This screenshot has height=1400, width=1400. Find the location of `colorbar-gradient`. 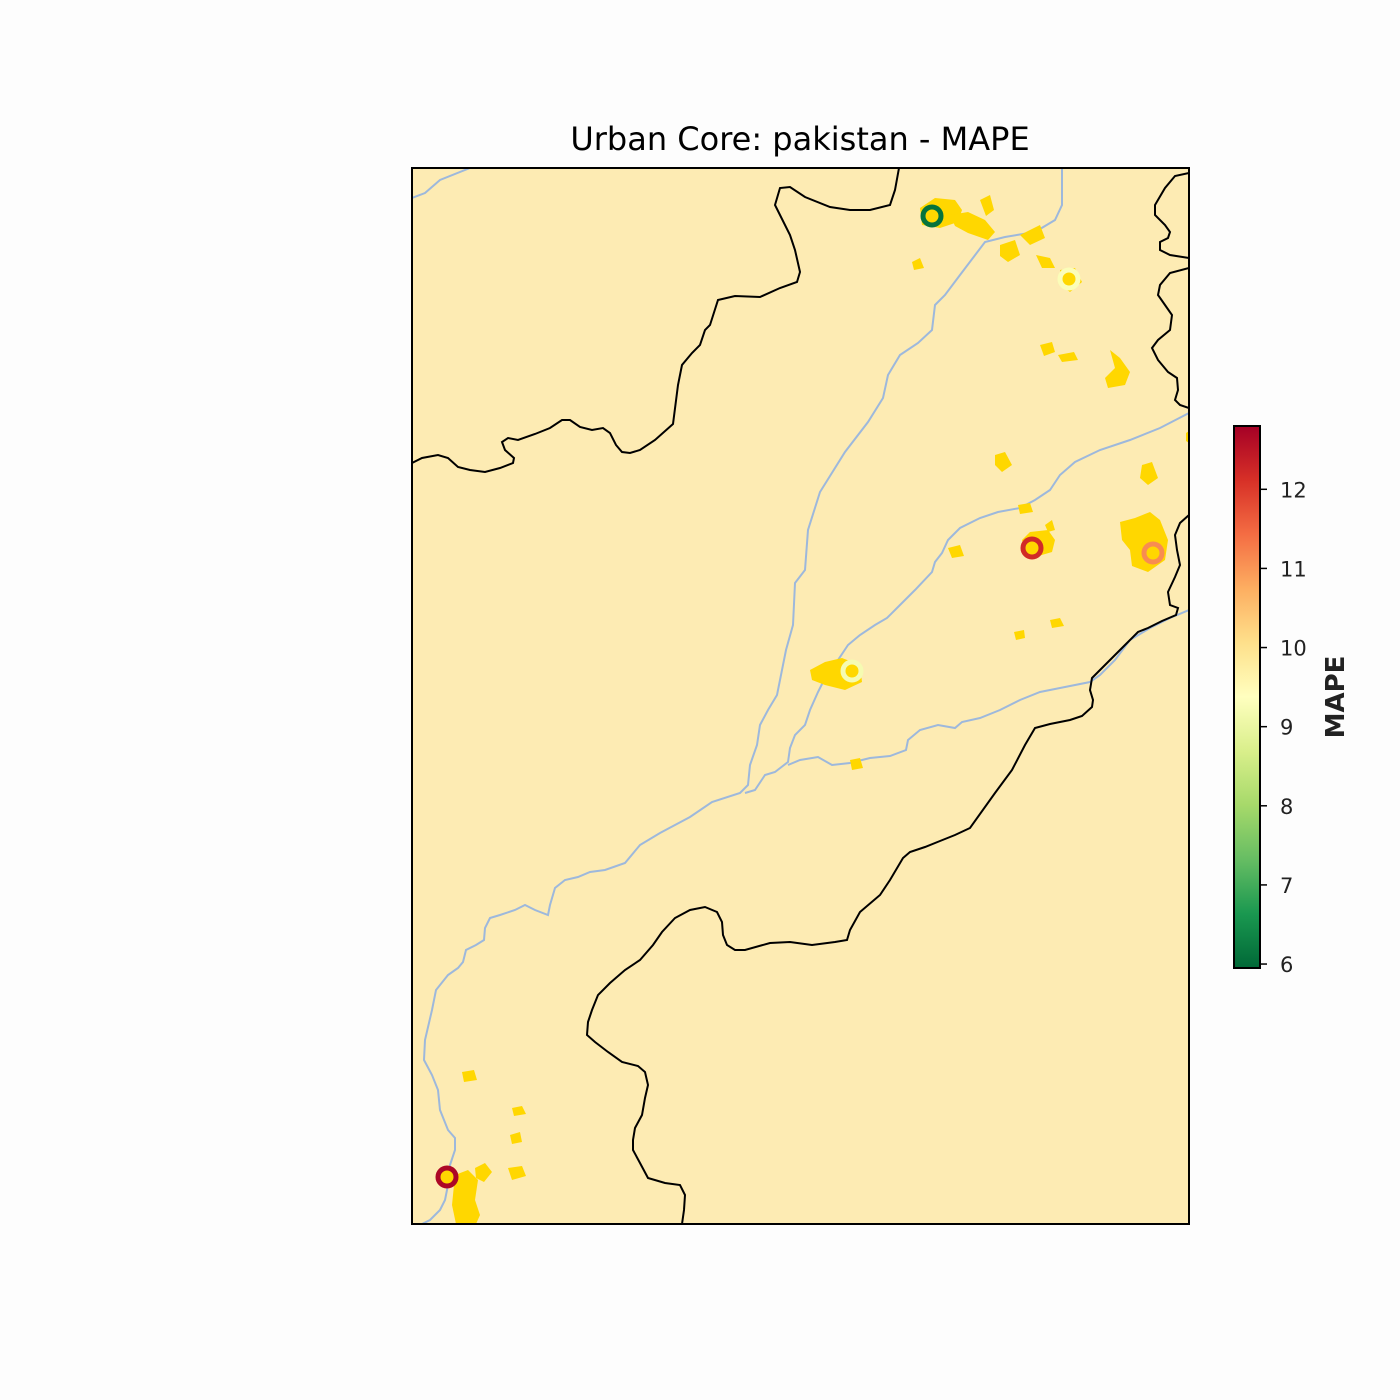

colorbar-gradient is located at coordinates (1247, 697).